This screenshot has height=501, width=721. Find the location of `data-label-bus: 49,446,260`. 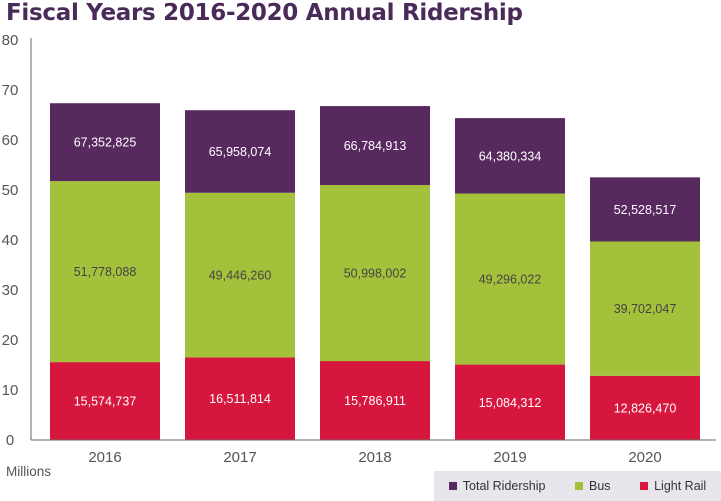

data-label-bus: 49,446,260 is located at coordinates (240, 276).